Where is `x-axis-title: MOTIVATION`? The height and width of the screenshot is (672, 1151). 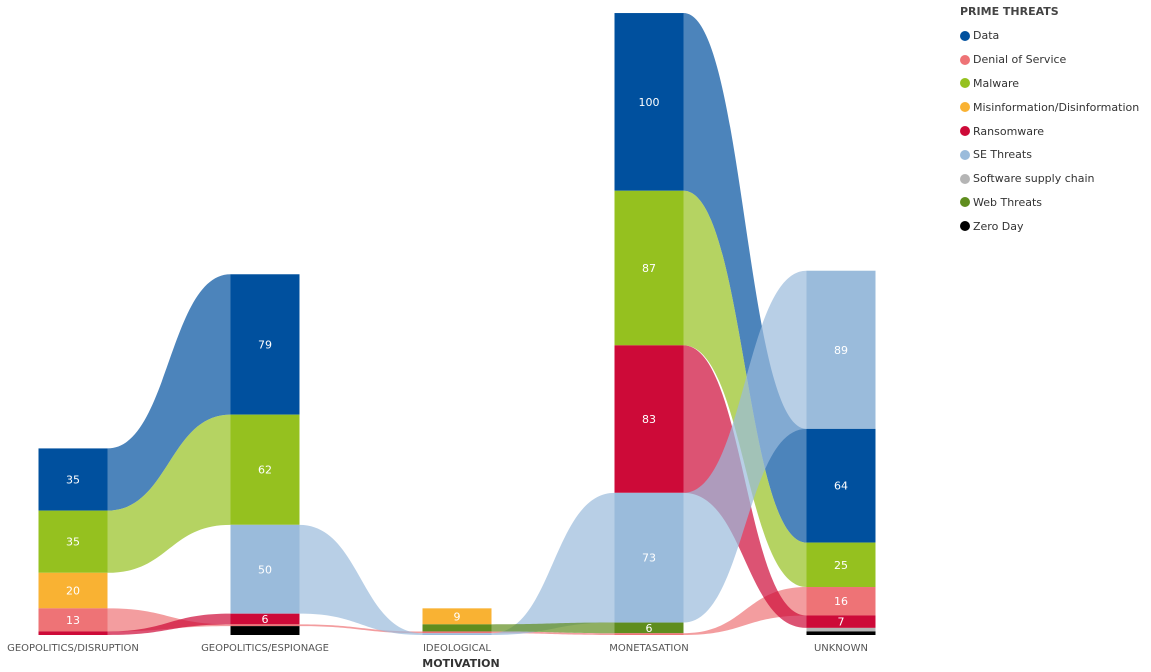 x-axis-title: MOTIVATION is located at coordinates (460, 663).